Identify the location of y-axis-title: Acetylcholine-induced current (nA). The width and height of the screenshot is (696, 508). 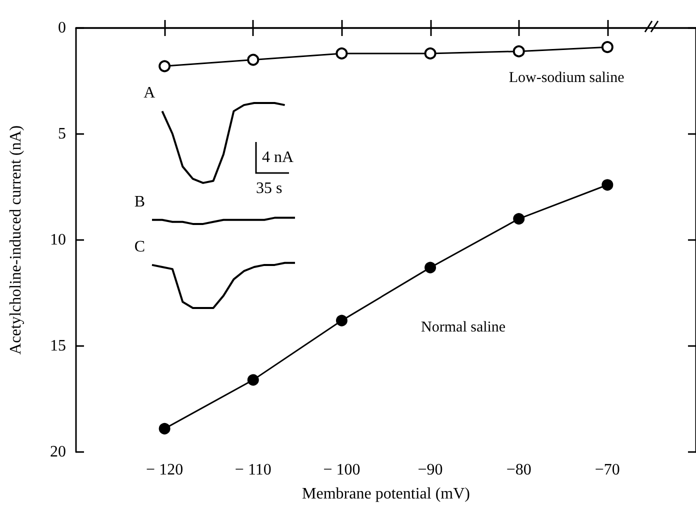
(16, 240).